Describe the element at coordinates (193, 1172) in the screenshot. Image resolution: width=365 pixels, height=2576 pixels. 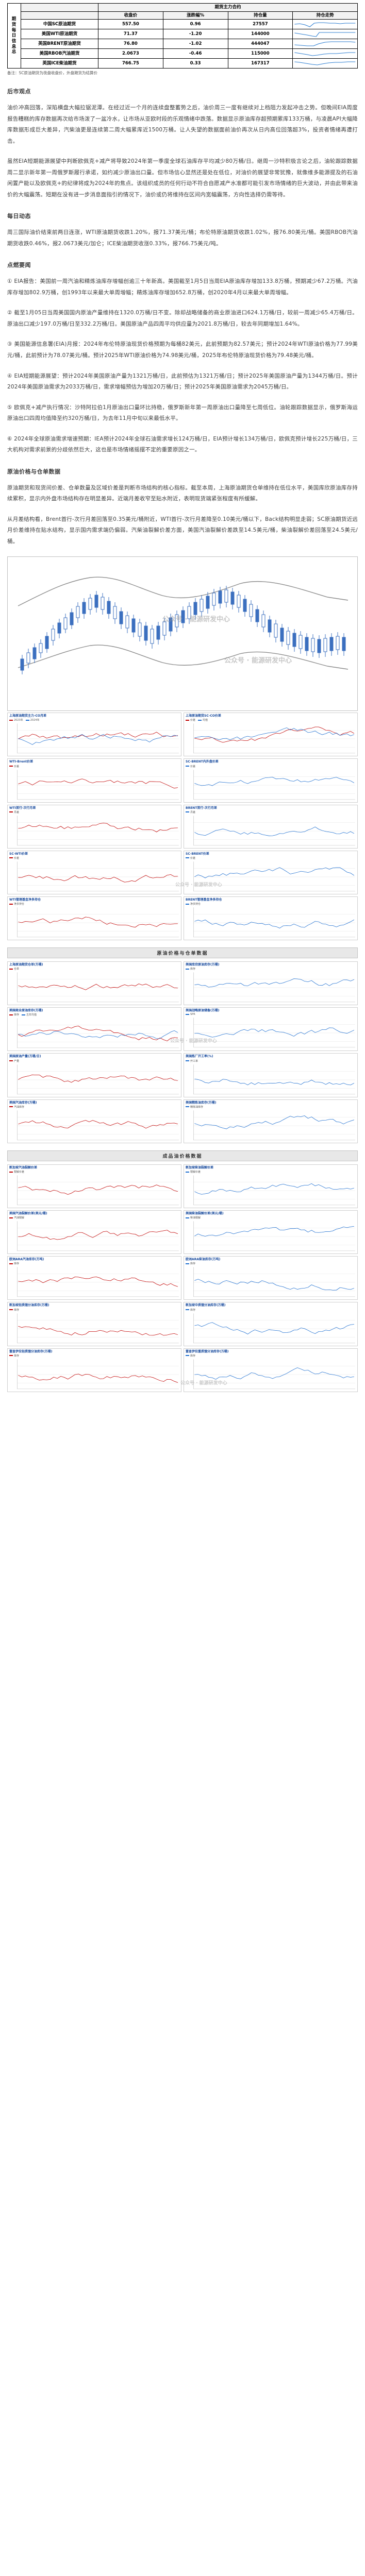
I see `legend-item: 裂解价差` at that location.